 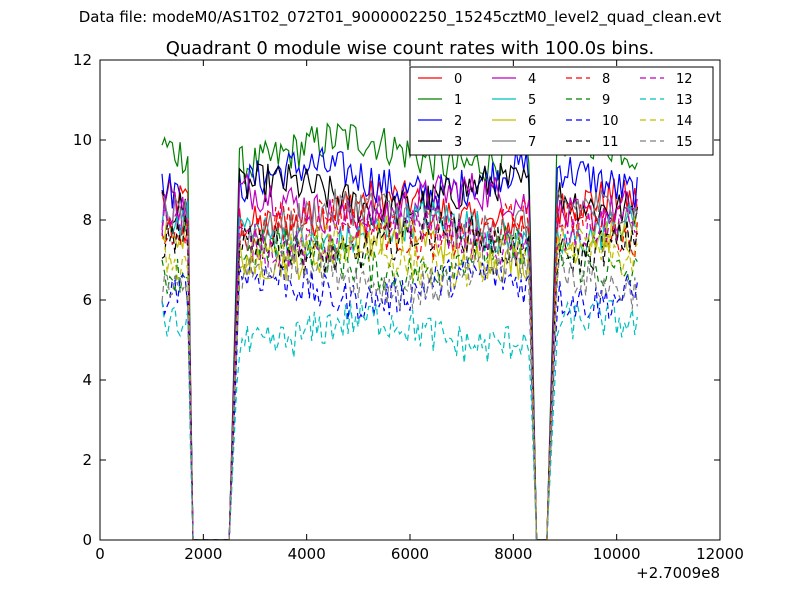 What do you see at coordinates (203, 554) in the screenshot?
I see `x-tick-label-2000: 2000` at bounding box center [203, 554].